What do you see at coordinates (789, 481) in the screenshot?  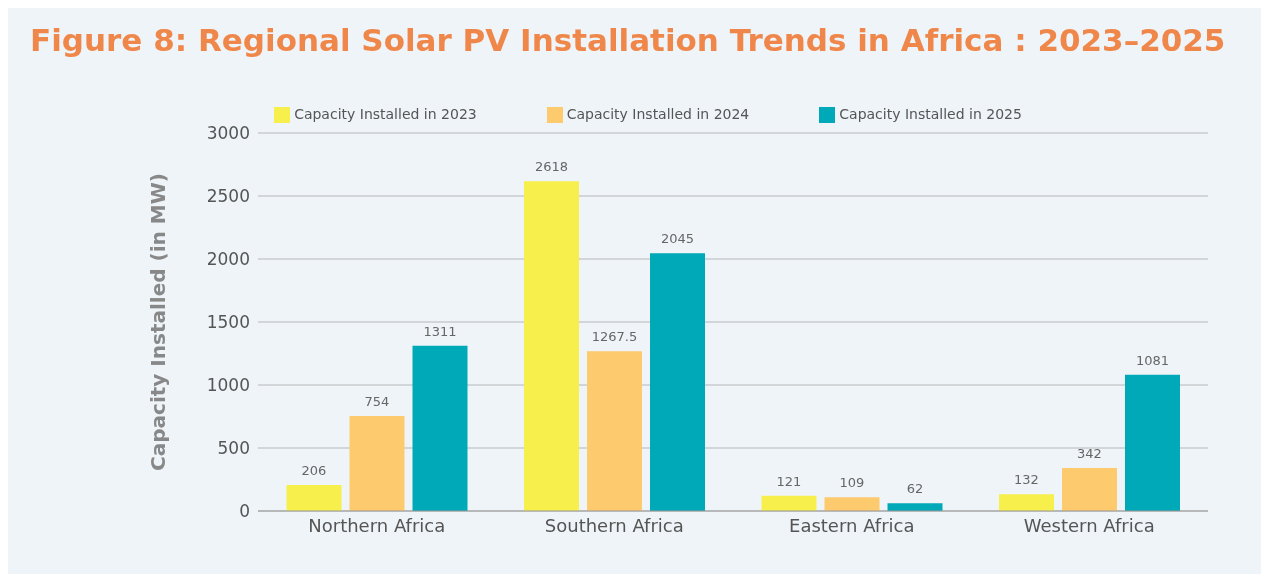 I see `data-label: 121` at bounding box center [789, 481].